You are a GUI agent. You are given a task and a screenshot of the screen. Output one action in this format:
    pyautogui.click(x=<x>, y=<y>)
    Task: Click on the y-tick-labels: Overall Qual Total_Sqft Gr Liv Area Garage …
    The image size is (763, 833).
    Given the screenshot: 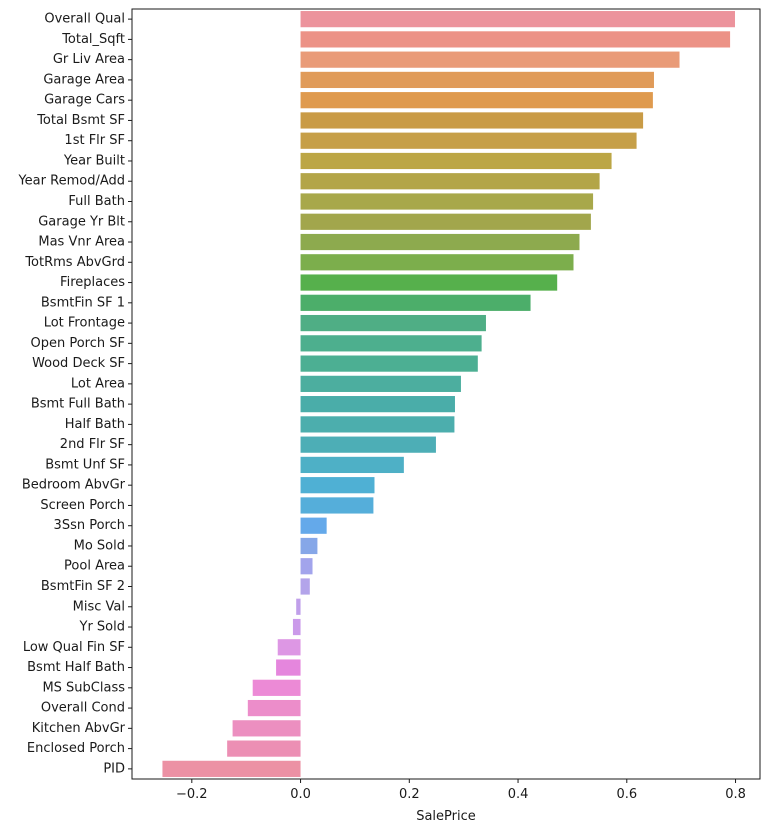 What is the action you would take?
    pyautogui.click(x=74, y=394)
    